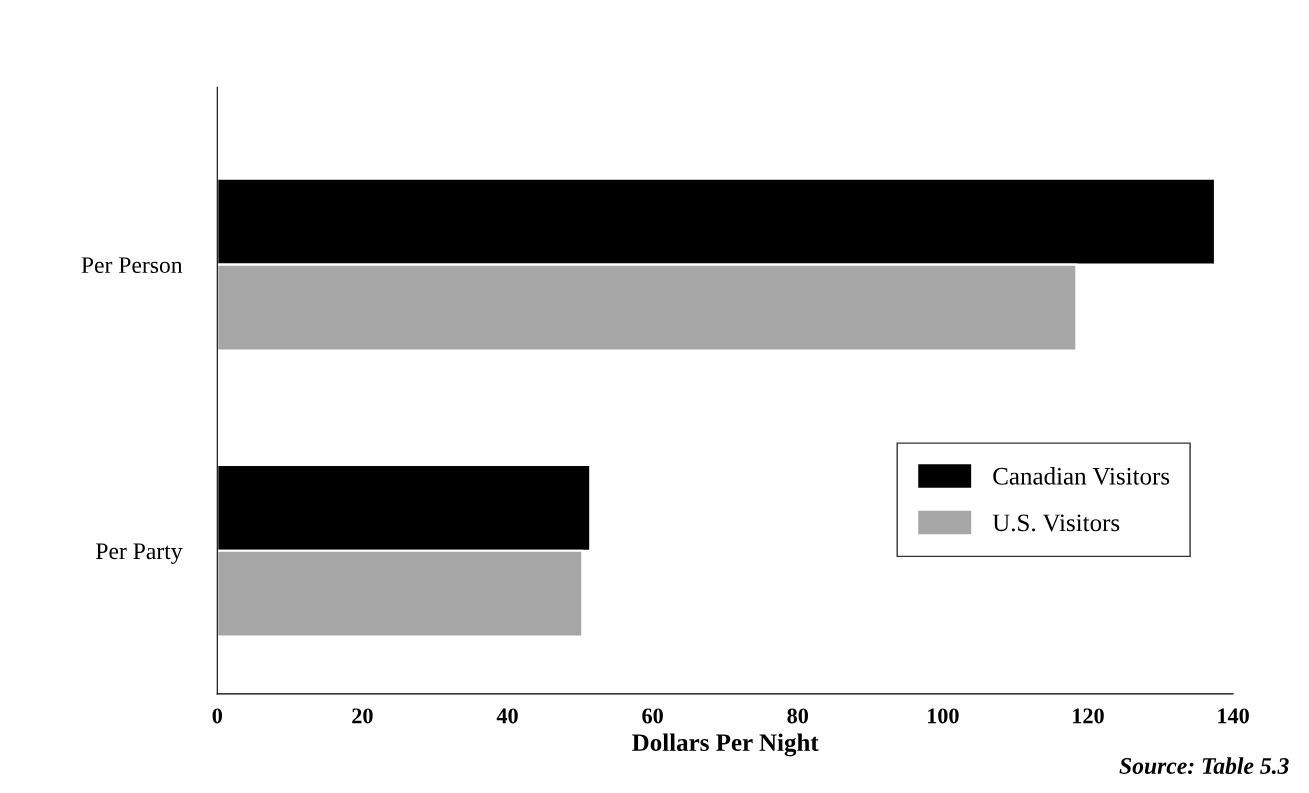  What do you see at coordinates (652, 716) in the screenshot?
I see `x-tick-label: 60` at bounding box center [652, 716].